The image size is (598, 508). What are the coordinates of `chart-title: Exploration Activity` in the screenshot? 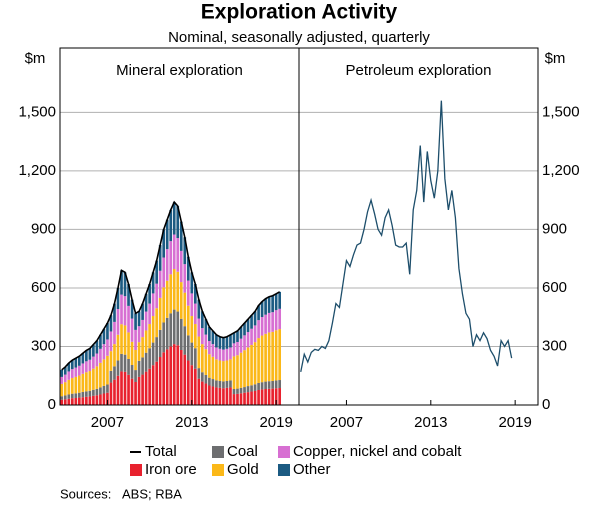 It's located at (299, 12).